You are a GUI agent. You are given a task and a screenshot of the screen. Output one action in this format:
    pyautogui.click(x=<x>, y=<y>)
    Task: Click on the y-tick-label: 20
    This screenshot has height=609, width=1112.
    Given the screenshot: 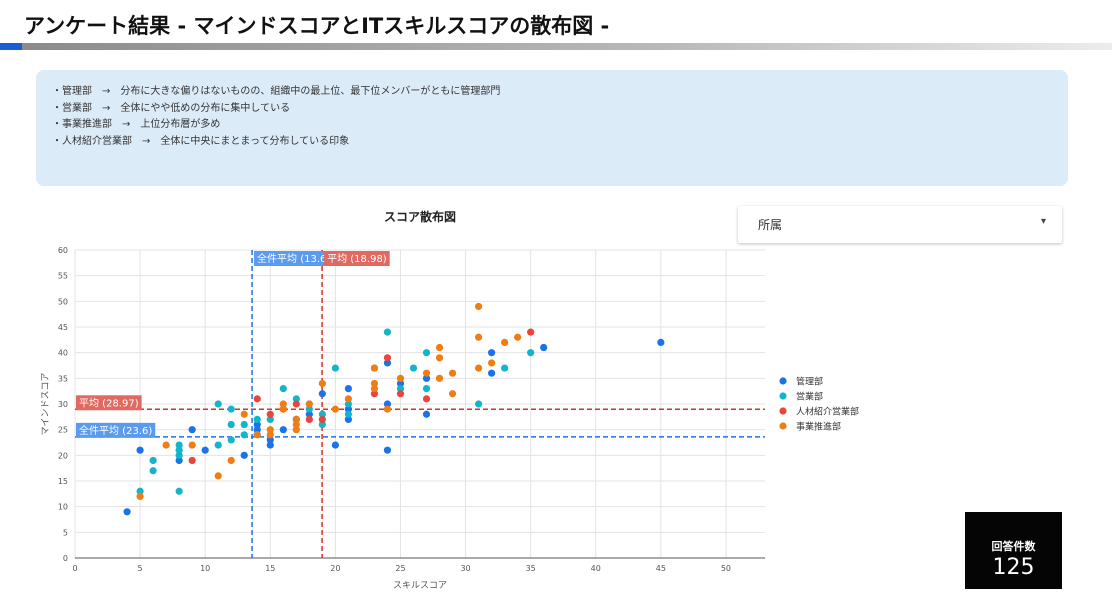 What is the action you would take?
    pyautogui.click(x=63, y=455)
    